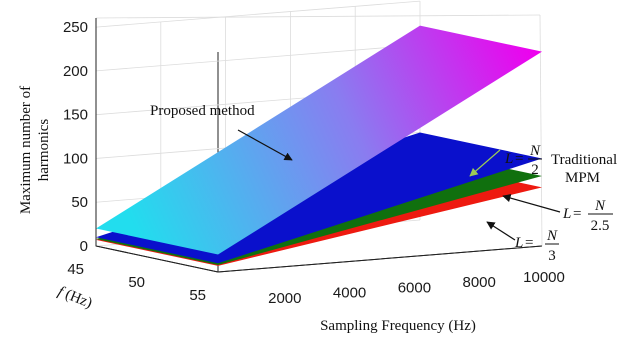  I want to click on z-tick-0: 0, so click(84, 246).